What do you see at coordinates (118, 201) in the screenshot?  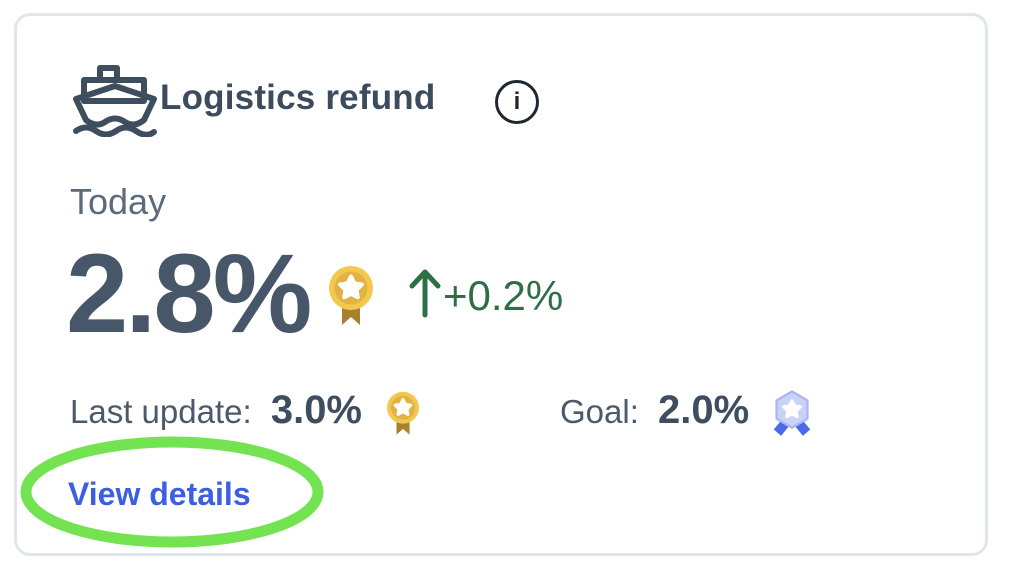 I see `period-label: Today` at bounding box center [118, 201].